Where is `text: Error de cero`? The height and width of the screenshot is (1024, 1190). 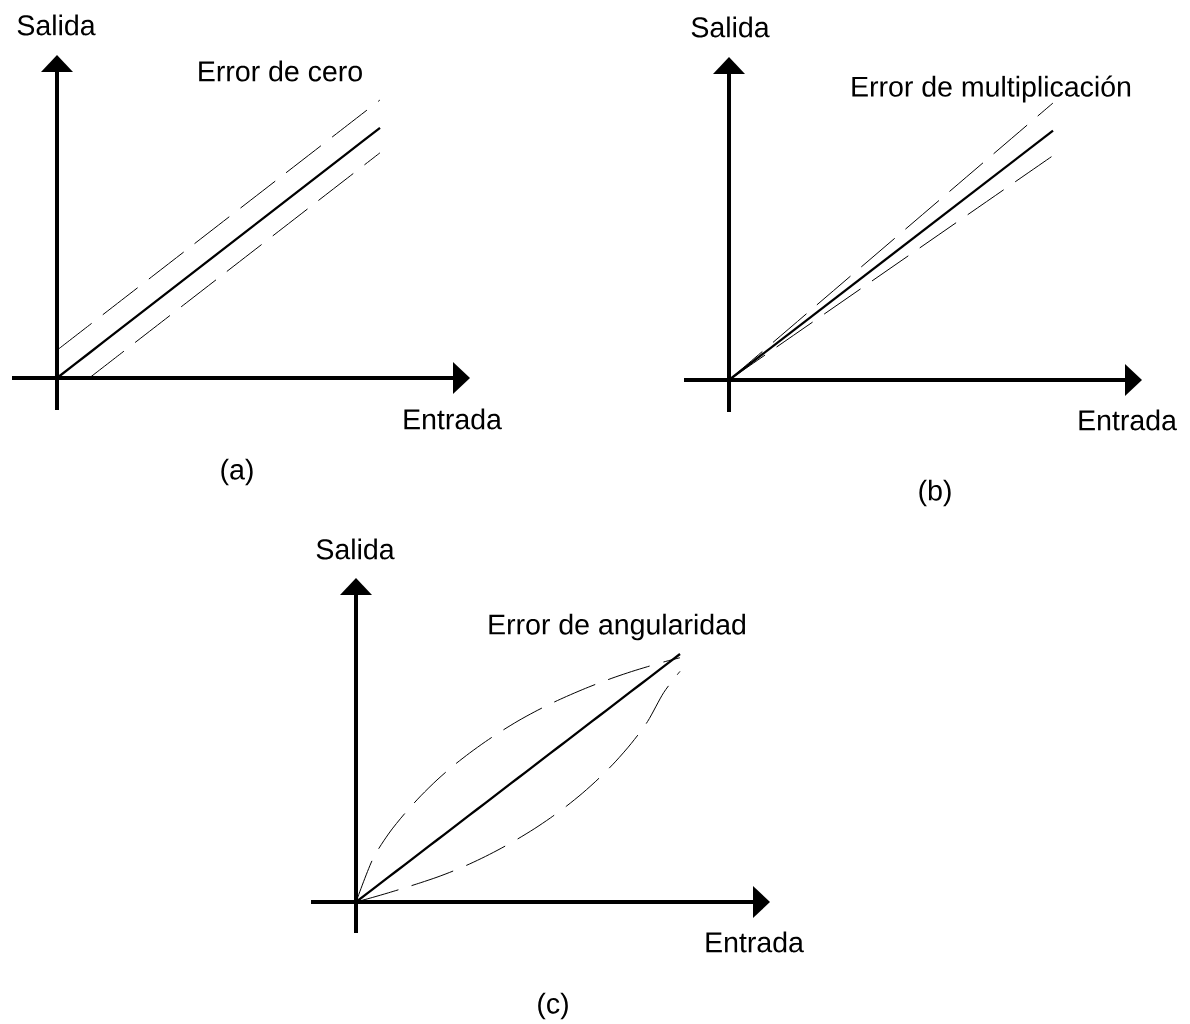 text: Error de cero is located at coordinates (280, 71).